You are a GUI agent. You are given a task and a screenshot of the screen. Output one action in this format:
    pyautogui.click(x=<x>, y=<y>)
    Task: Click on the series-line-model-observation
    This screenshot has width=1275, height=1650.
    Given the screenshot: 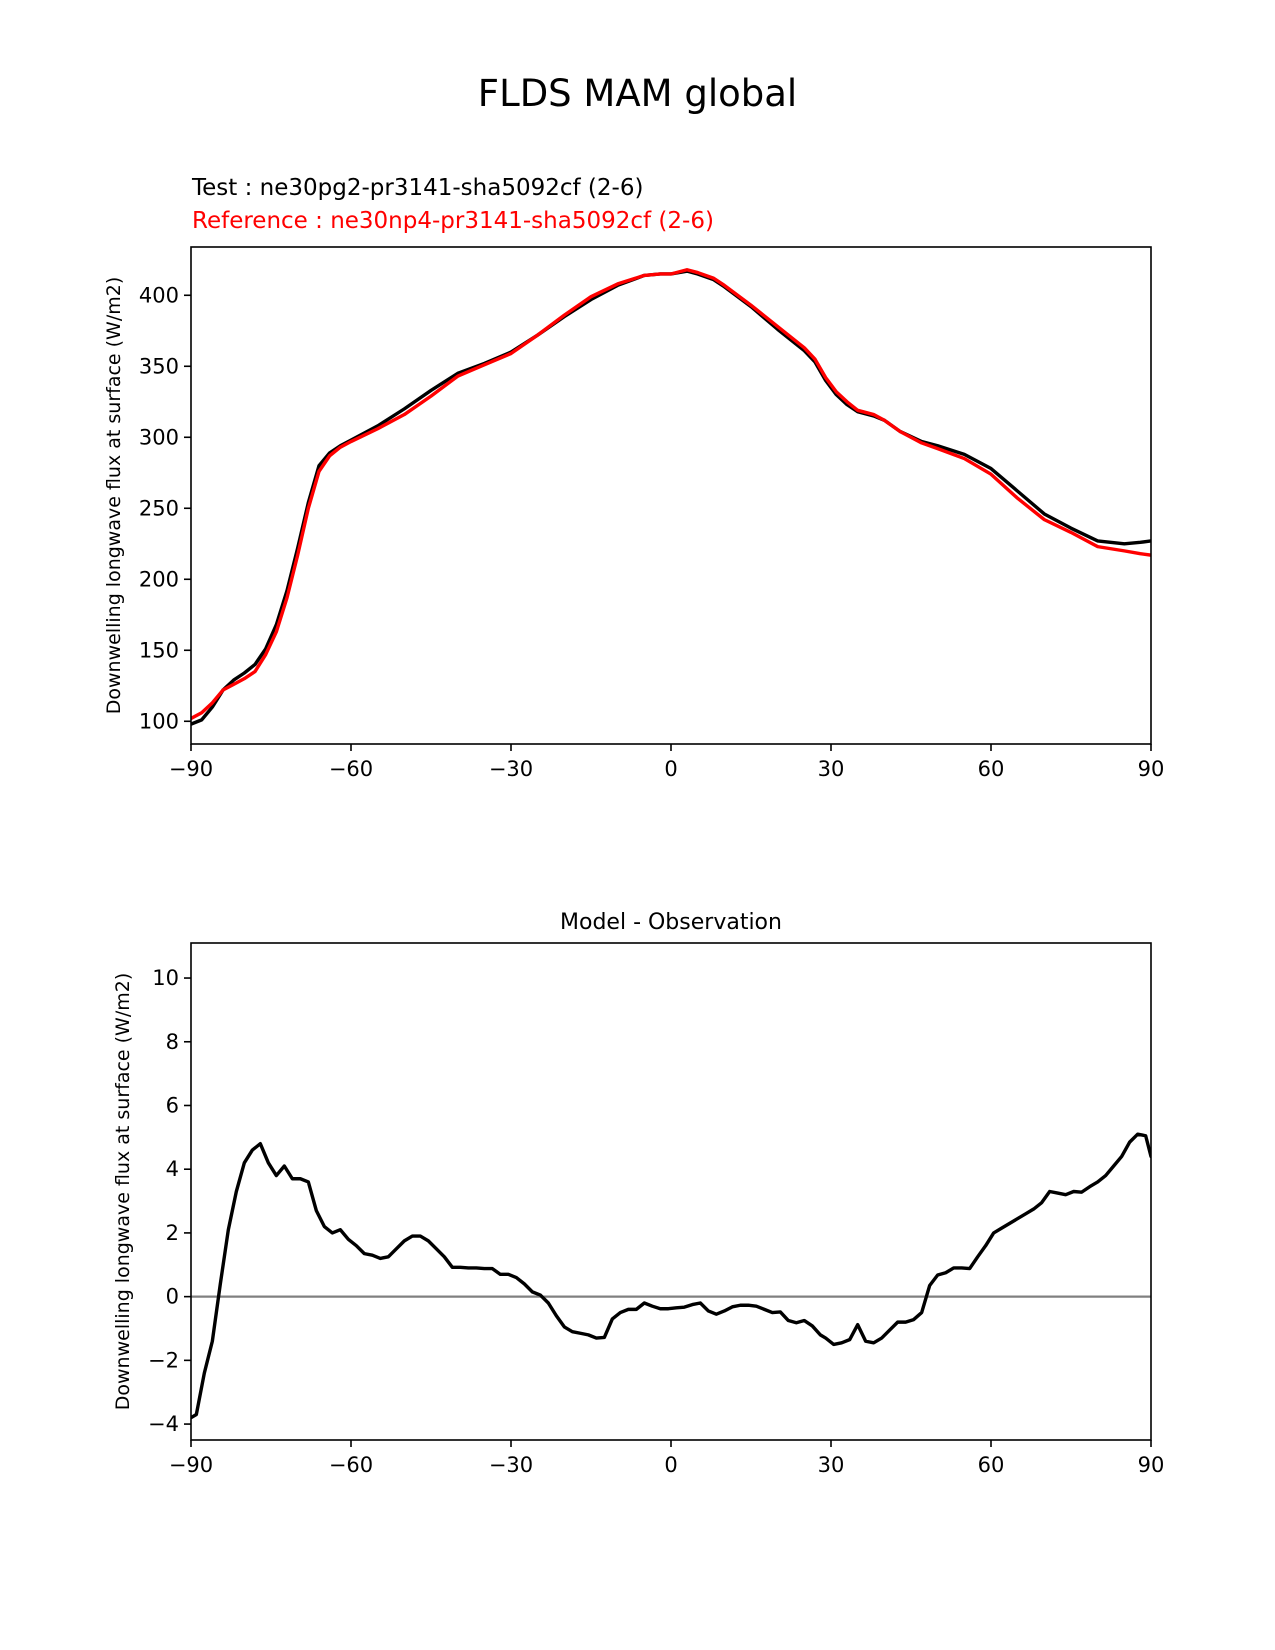 What is the action you would take?
    pyautogui.click(x=671, y=1276)
    